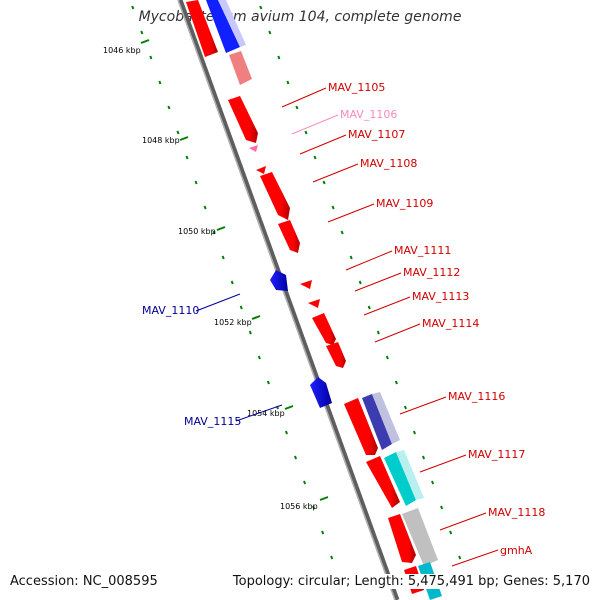 This screenshot has width=600, height=600. I want to click on gene-label: MAV_1110, so click(170, 310).